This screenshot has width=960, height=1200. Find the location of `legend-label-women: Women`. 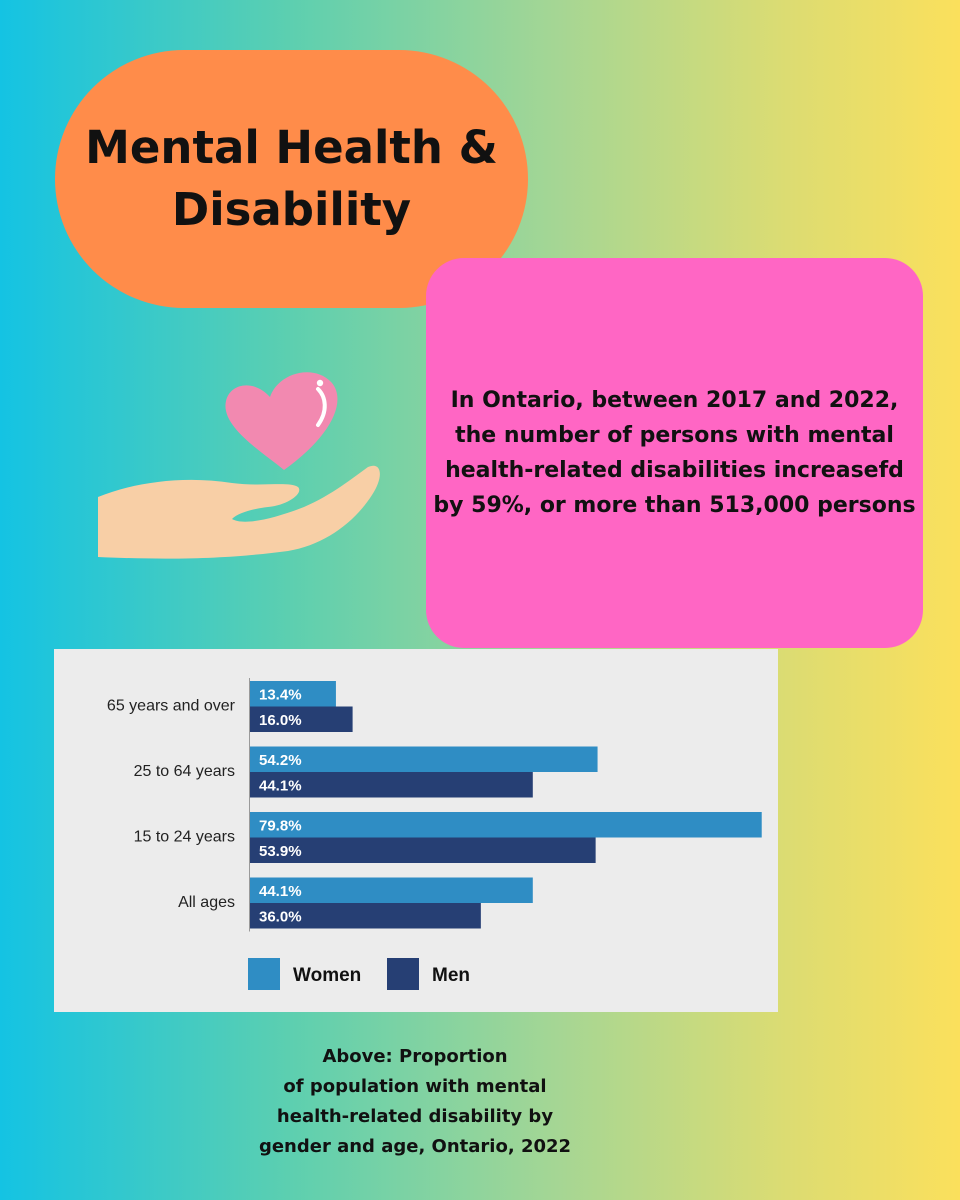

legend-label-women: Women is located at coordinates (327, 975).